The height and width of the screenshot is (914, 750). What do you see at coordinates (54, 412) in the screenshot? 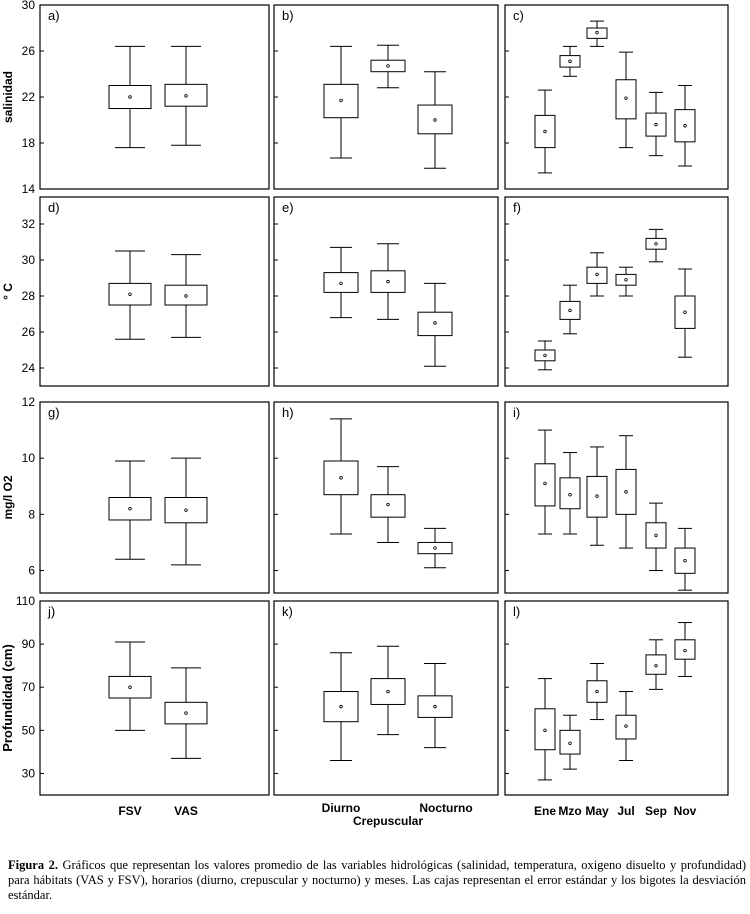
I see `panel-label: g)` at bounding box center [54, 412].